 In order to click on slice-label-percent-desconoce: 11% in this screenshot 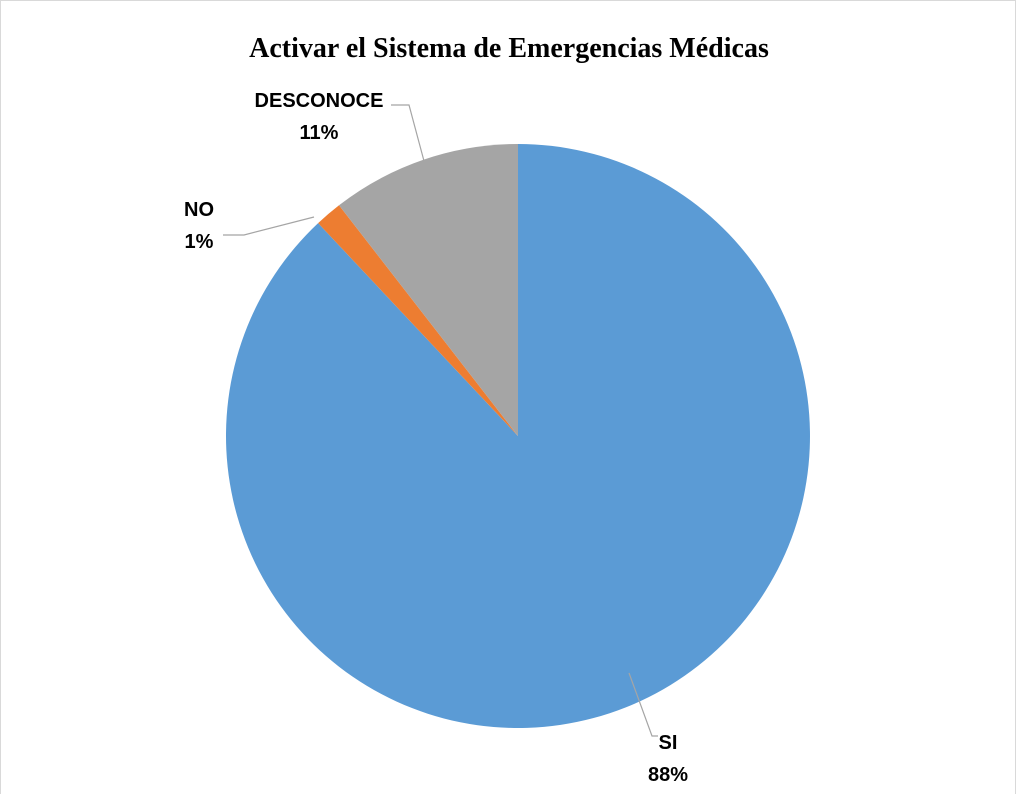, I will do `click(319, 133)`.